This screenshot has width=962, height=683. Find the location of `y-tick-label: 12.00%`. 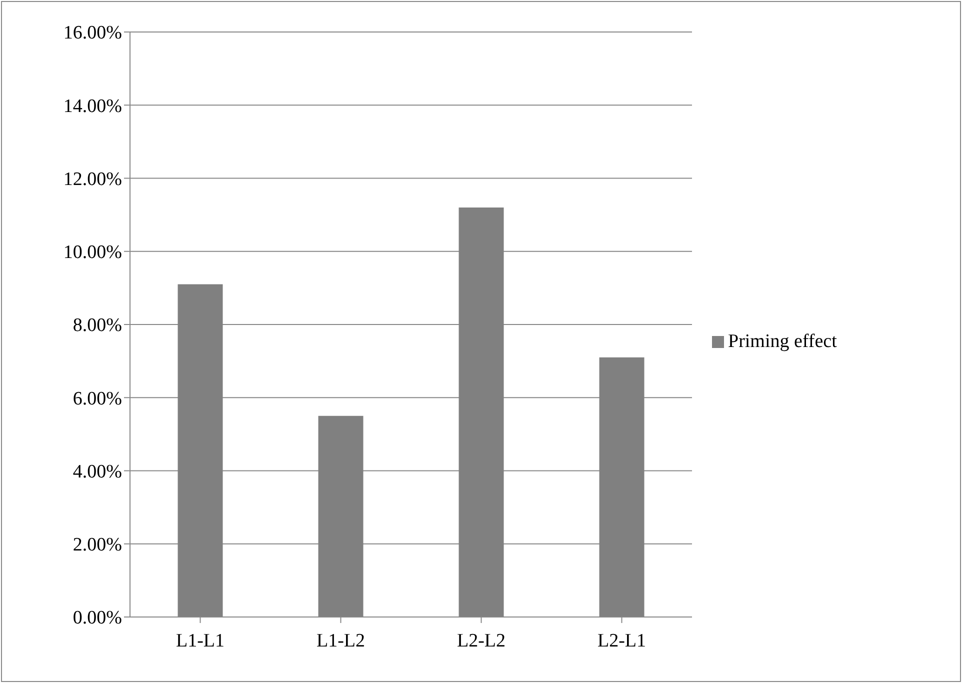

y-tick-label: 12.00% is located at coordinates (92, 179).